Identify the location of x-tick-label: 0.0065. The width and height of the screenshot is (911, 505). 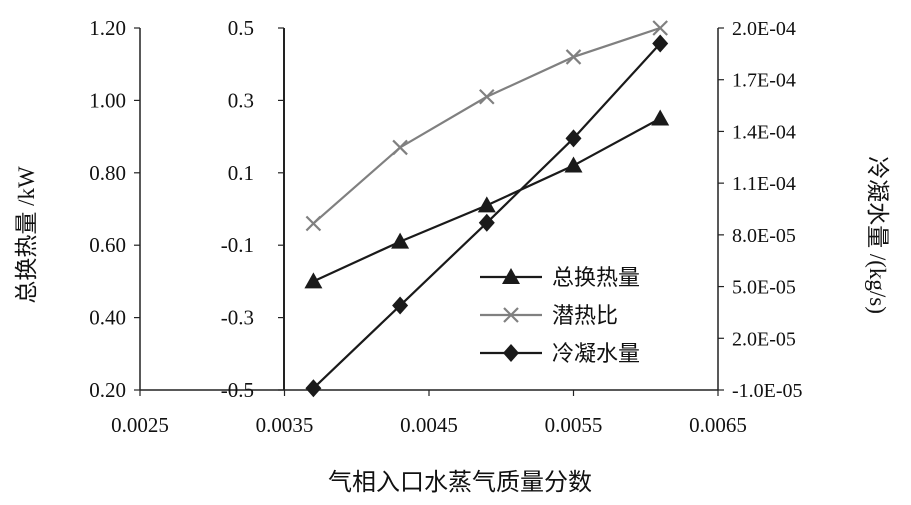
(718, 425).